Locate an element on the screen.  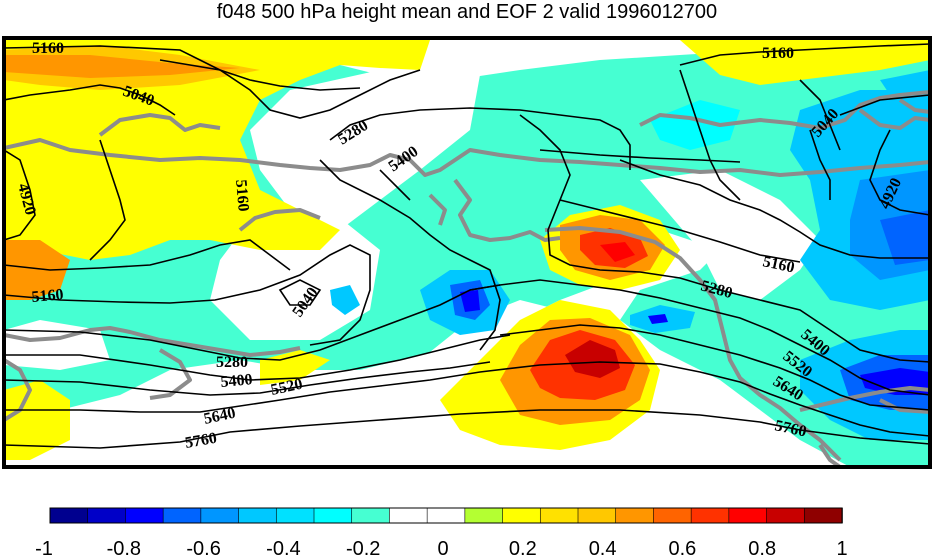
shade-zero-b is located at coordinates (730, 235).